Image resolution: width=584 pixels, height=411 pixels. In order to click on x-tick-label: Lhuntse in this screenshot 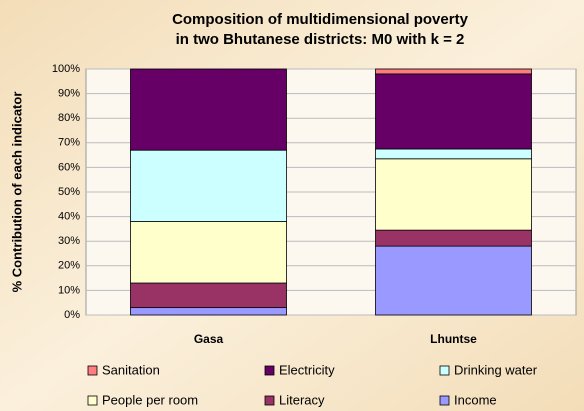, I will do `click(453, 339)`.